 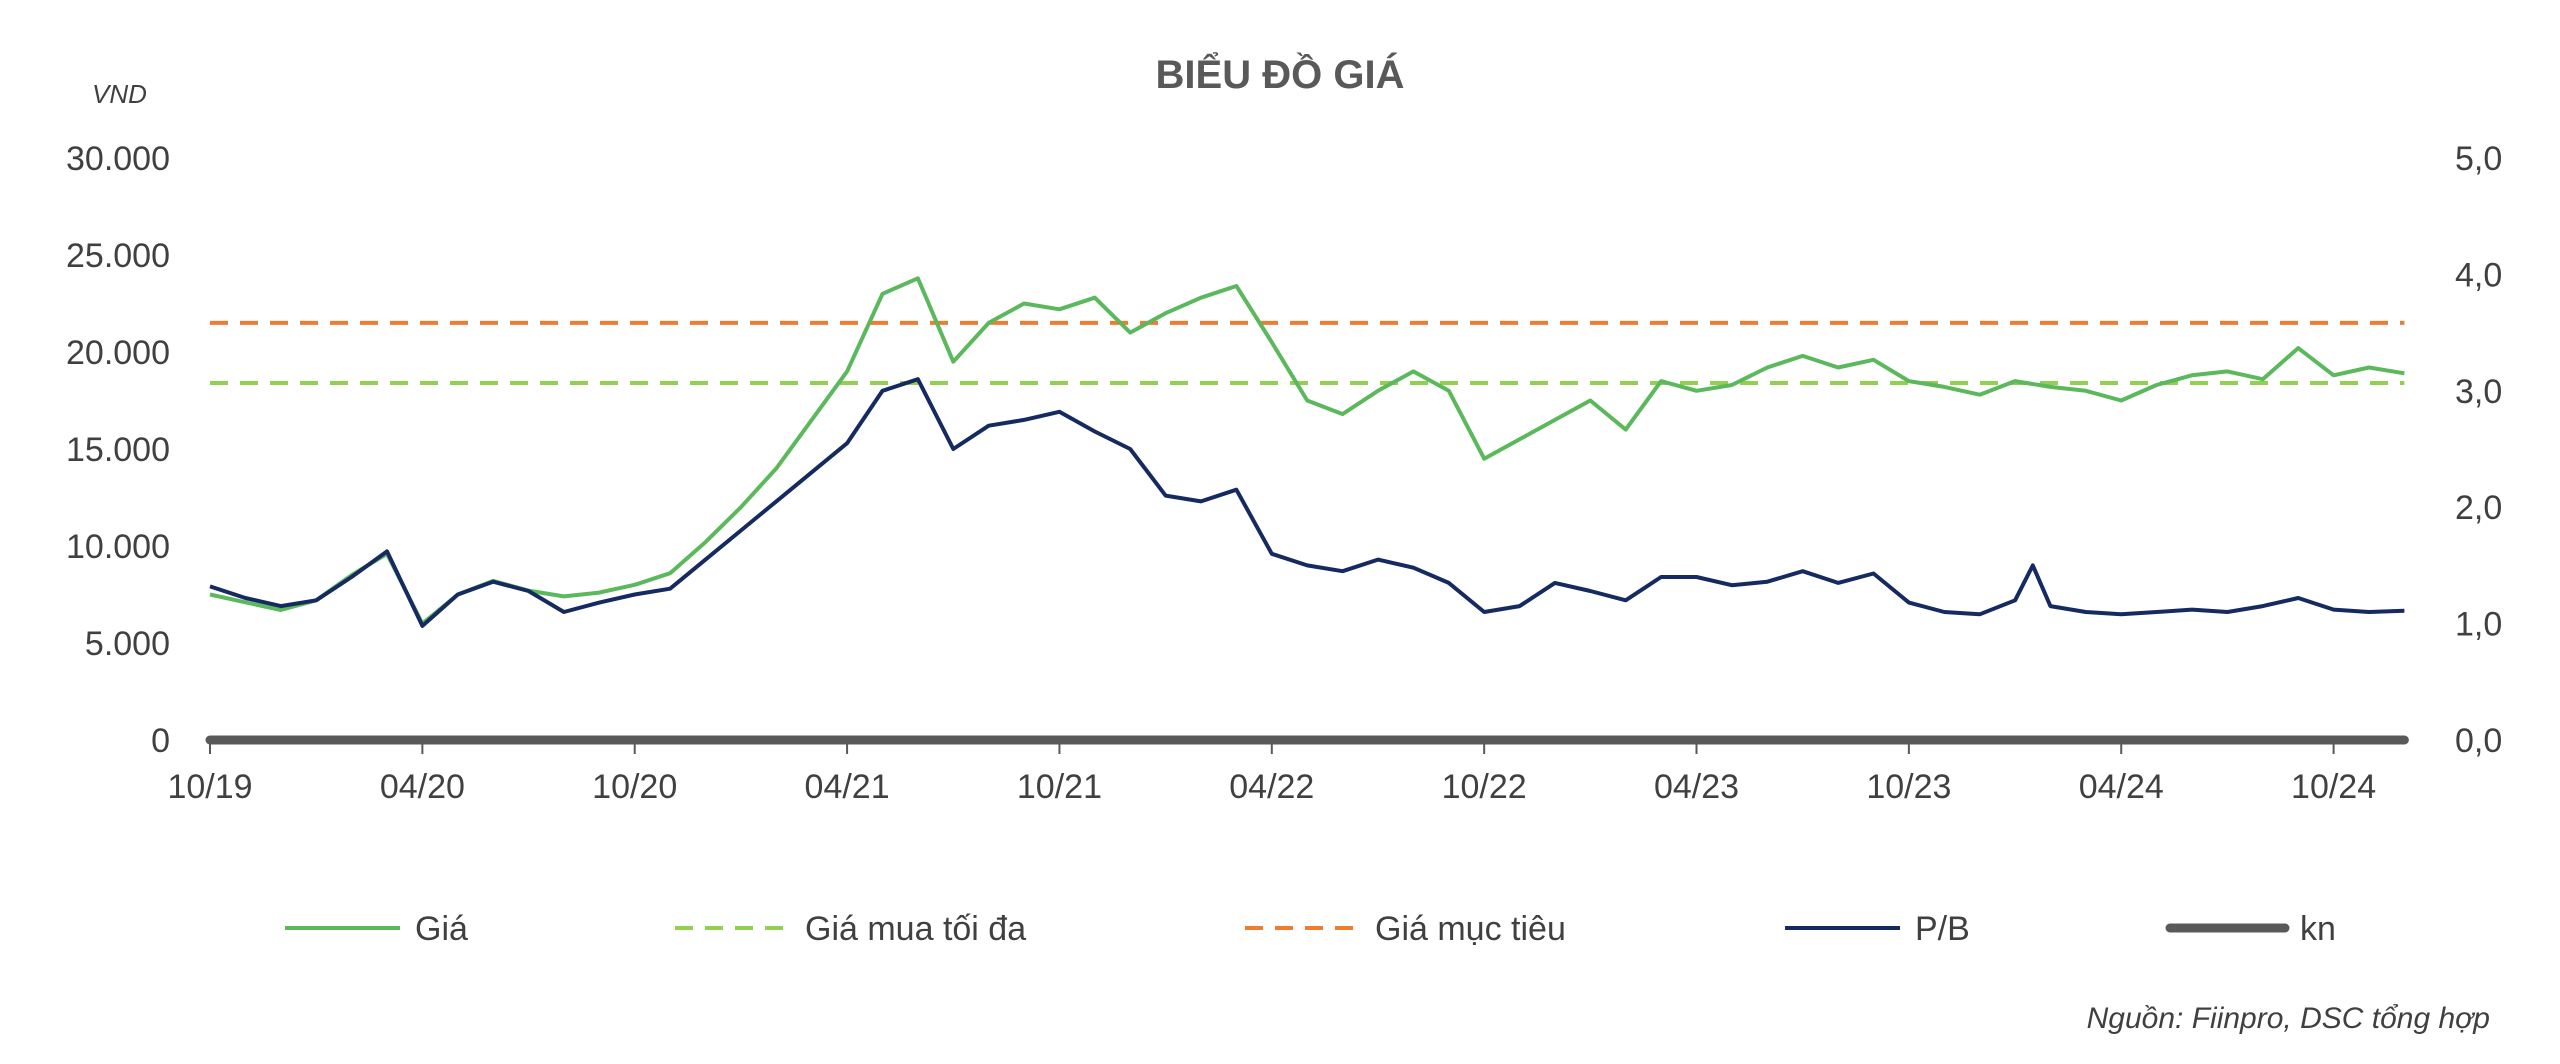 What do you see at coordinates (118, 353) in the screenshot?
I see `left-tick-label: 20.000` at bounding box center [118, 353].